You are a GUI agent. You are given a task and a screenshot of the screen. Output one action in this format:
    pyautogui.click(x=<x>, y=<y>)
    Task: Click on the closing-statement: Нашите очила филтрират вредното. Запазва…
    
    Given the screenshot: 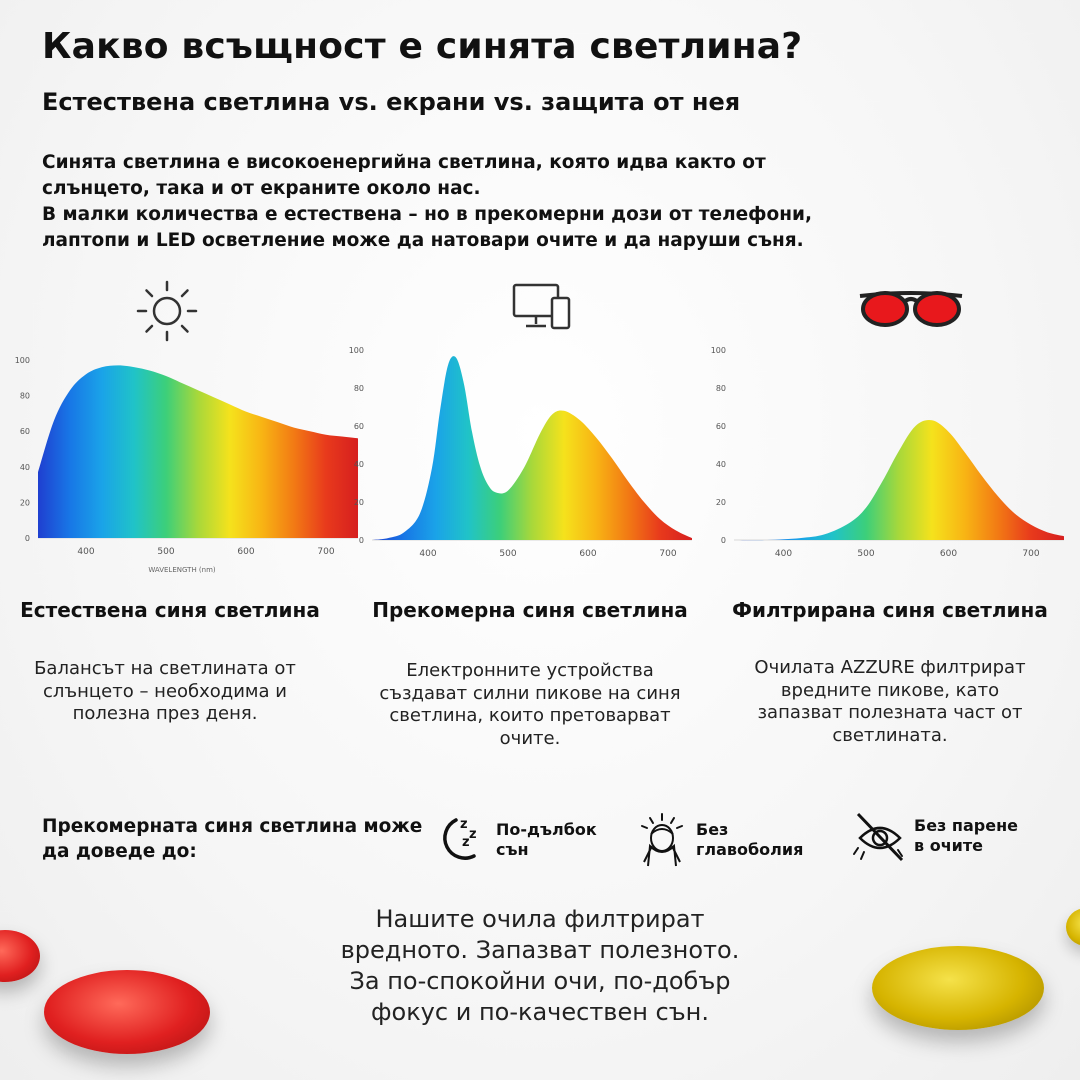 What is the action you would take?
    pyautogui.click(x=540, y=966)
    